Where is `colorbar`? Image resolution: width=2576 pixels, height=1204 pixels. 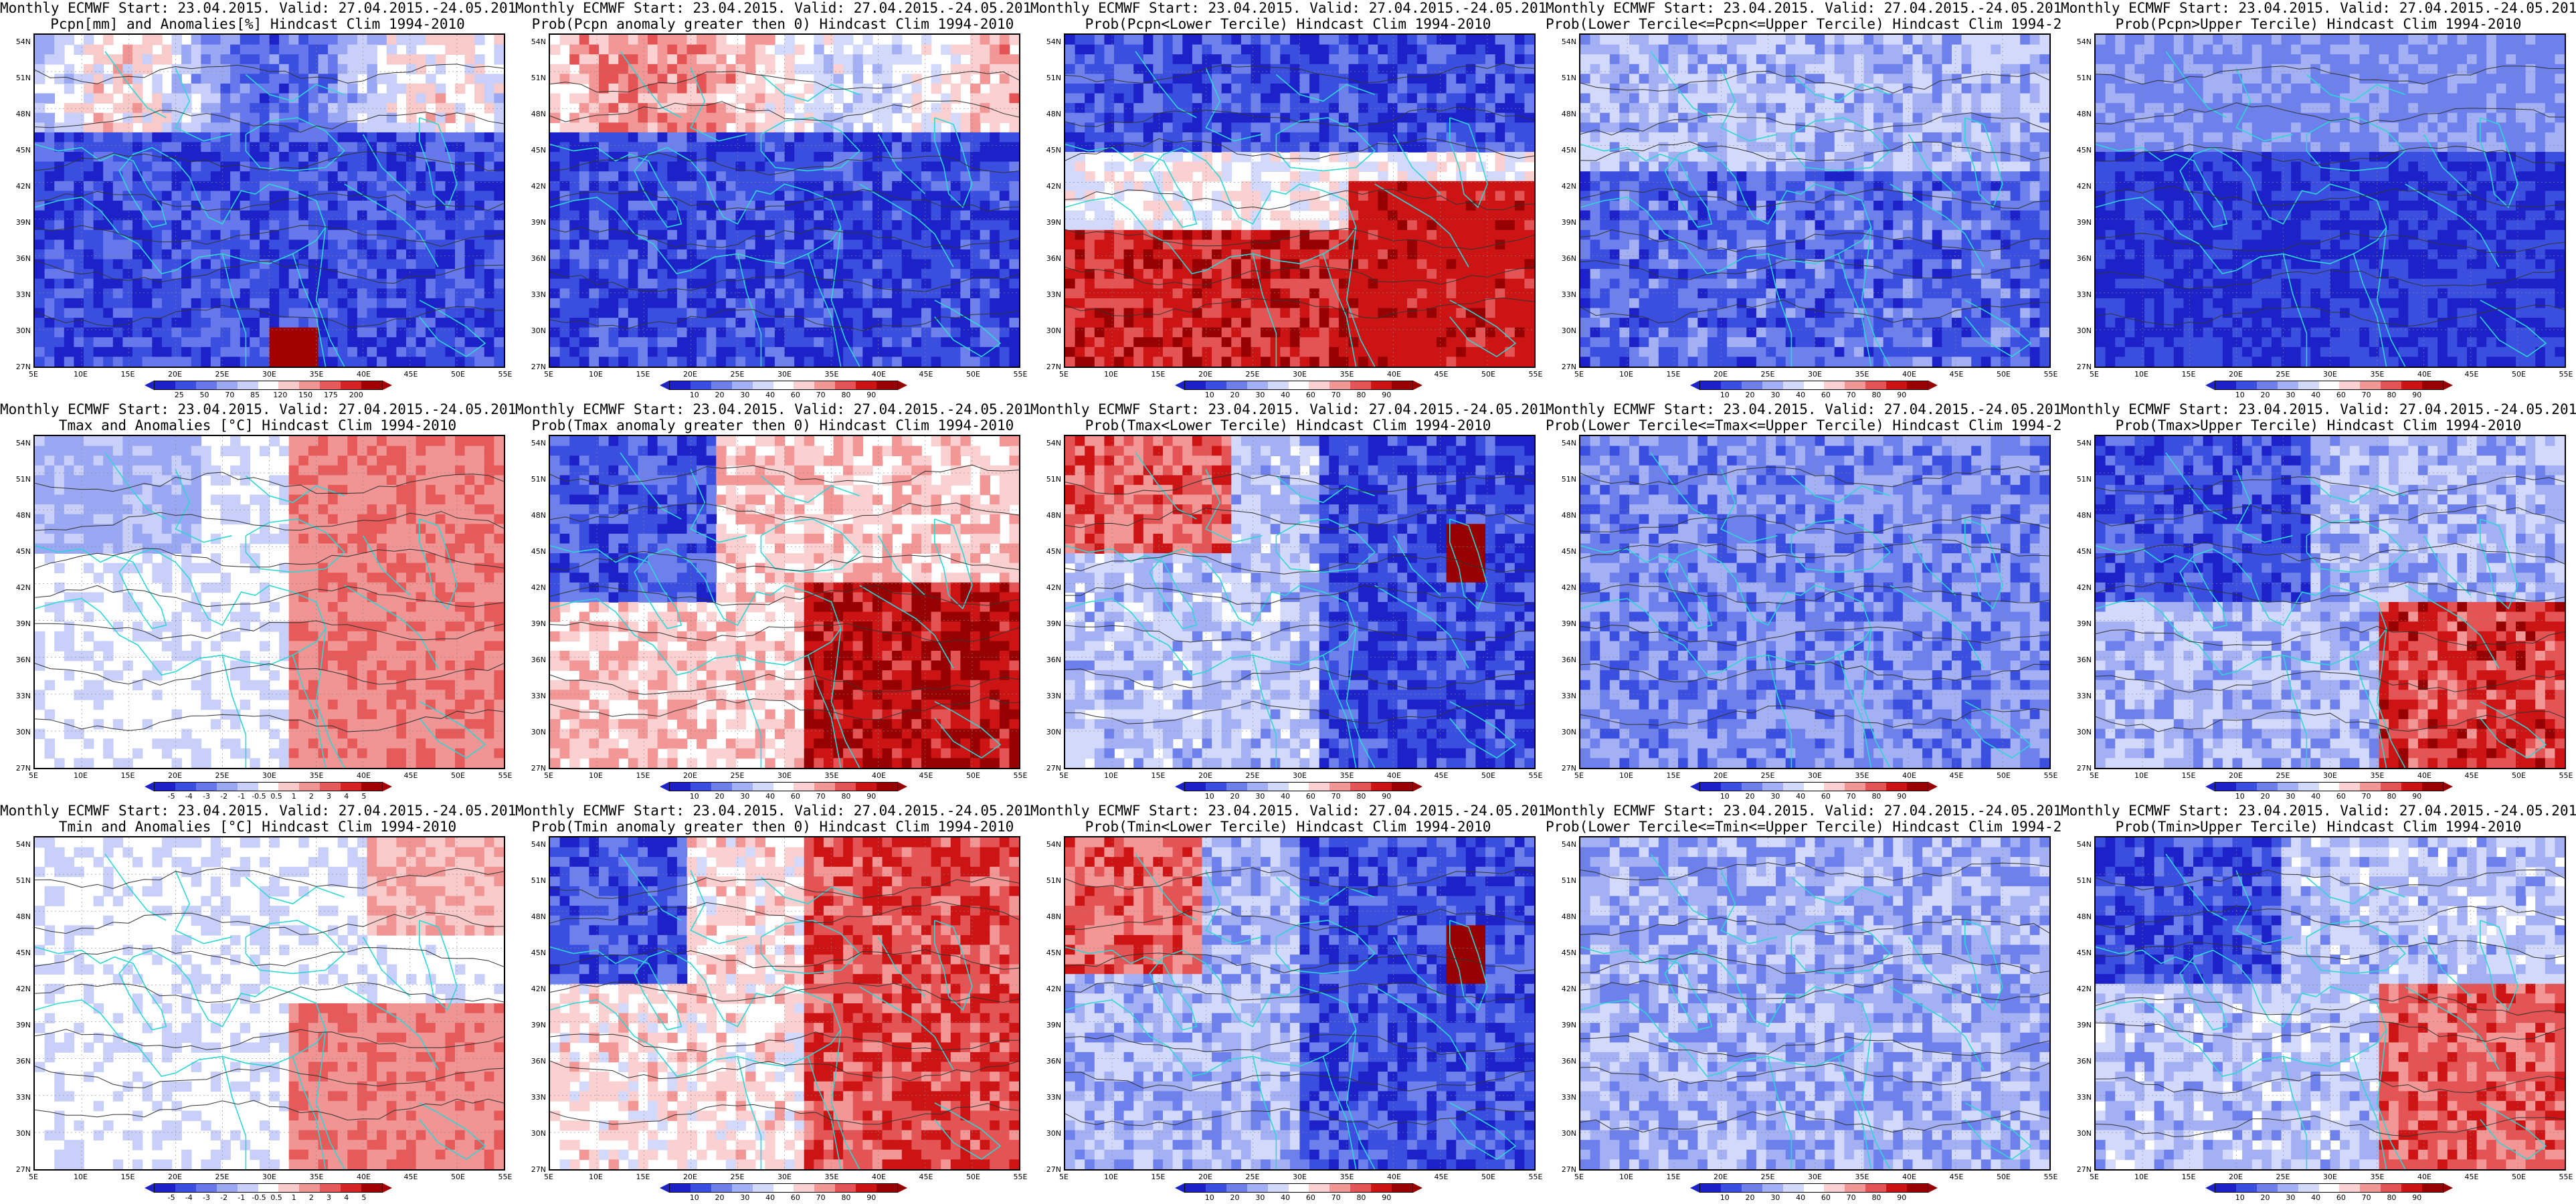
colorbar is located at coordinates (268, 786).